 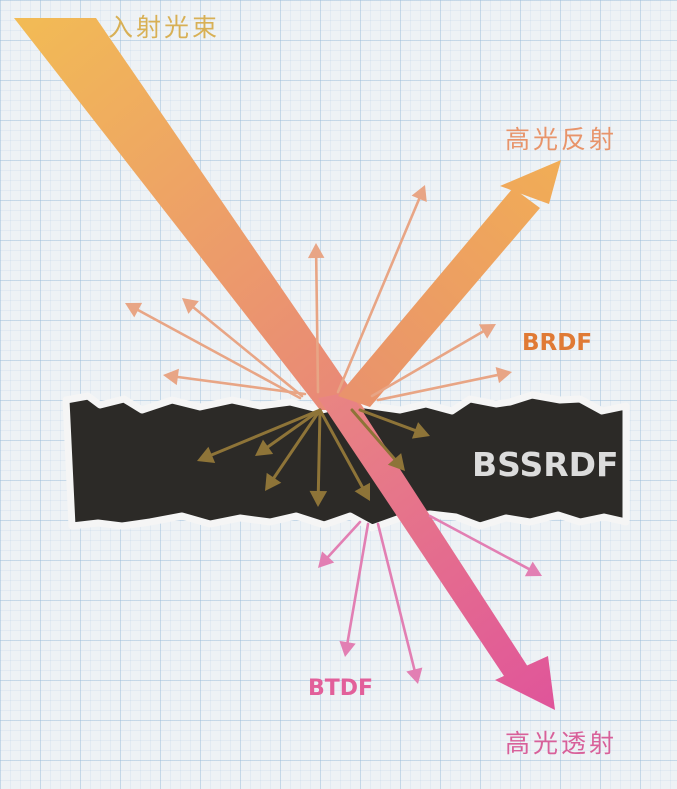 What do you see at coordinates (164, 27) in the screenshot?
I see `incident-beam-label: 入射光束` at bounding box center [164, 27].